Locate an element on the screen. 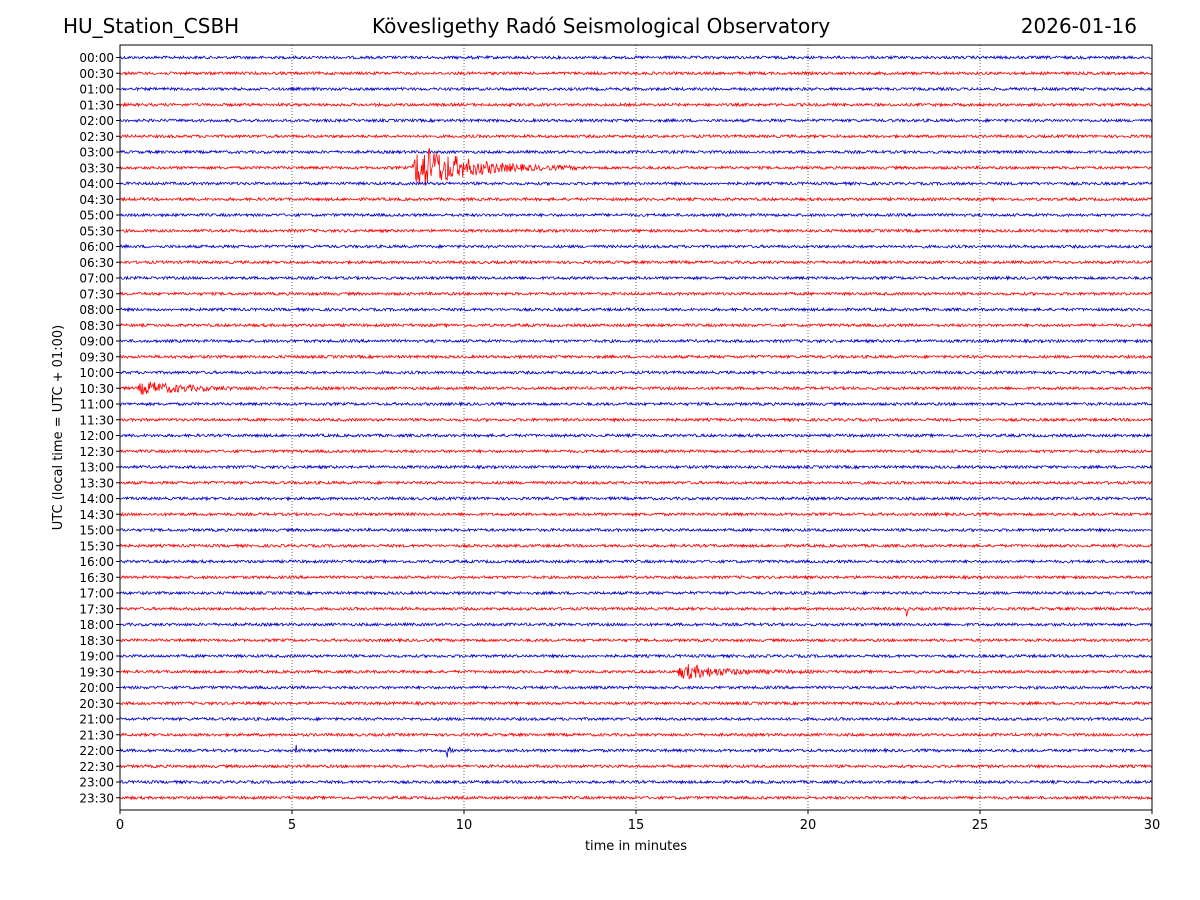 Image resolution: width=1200 pixels, height=900 pixels. x-tick-label-10: 10 is located at coordinates (464, 825).